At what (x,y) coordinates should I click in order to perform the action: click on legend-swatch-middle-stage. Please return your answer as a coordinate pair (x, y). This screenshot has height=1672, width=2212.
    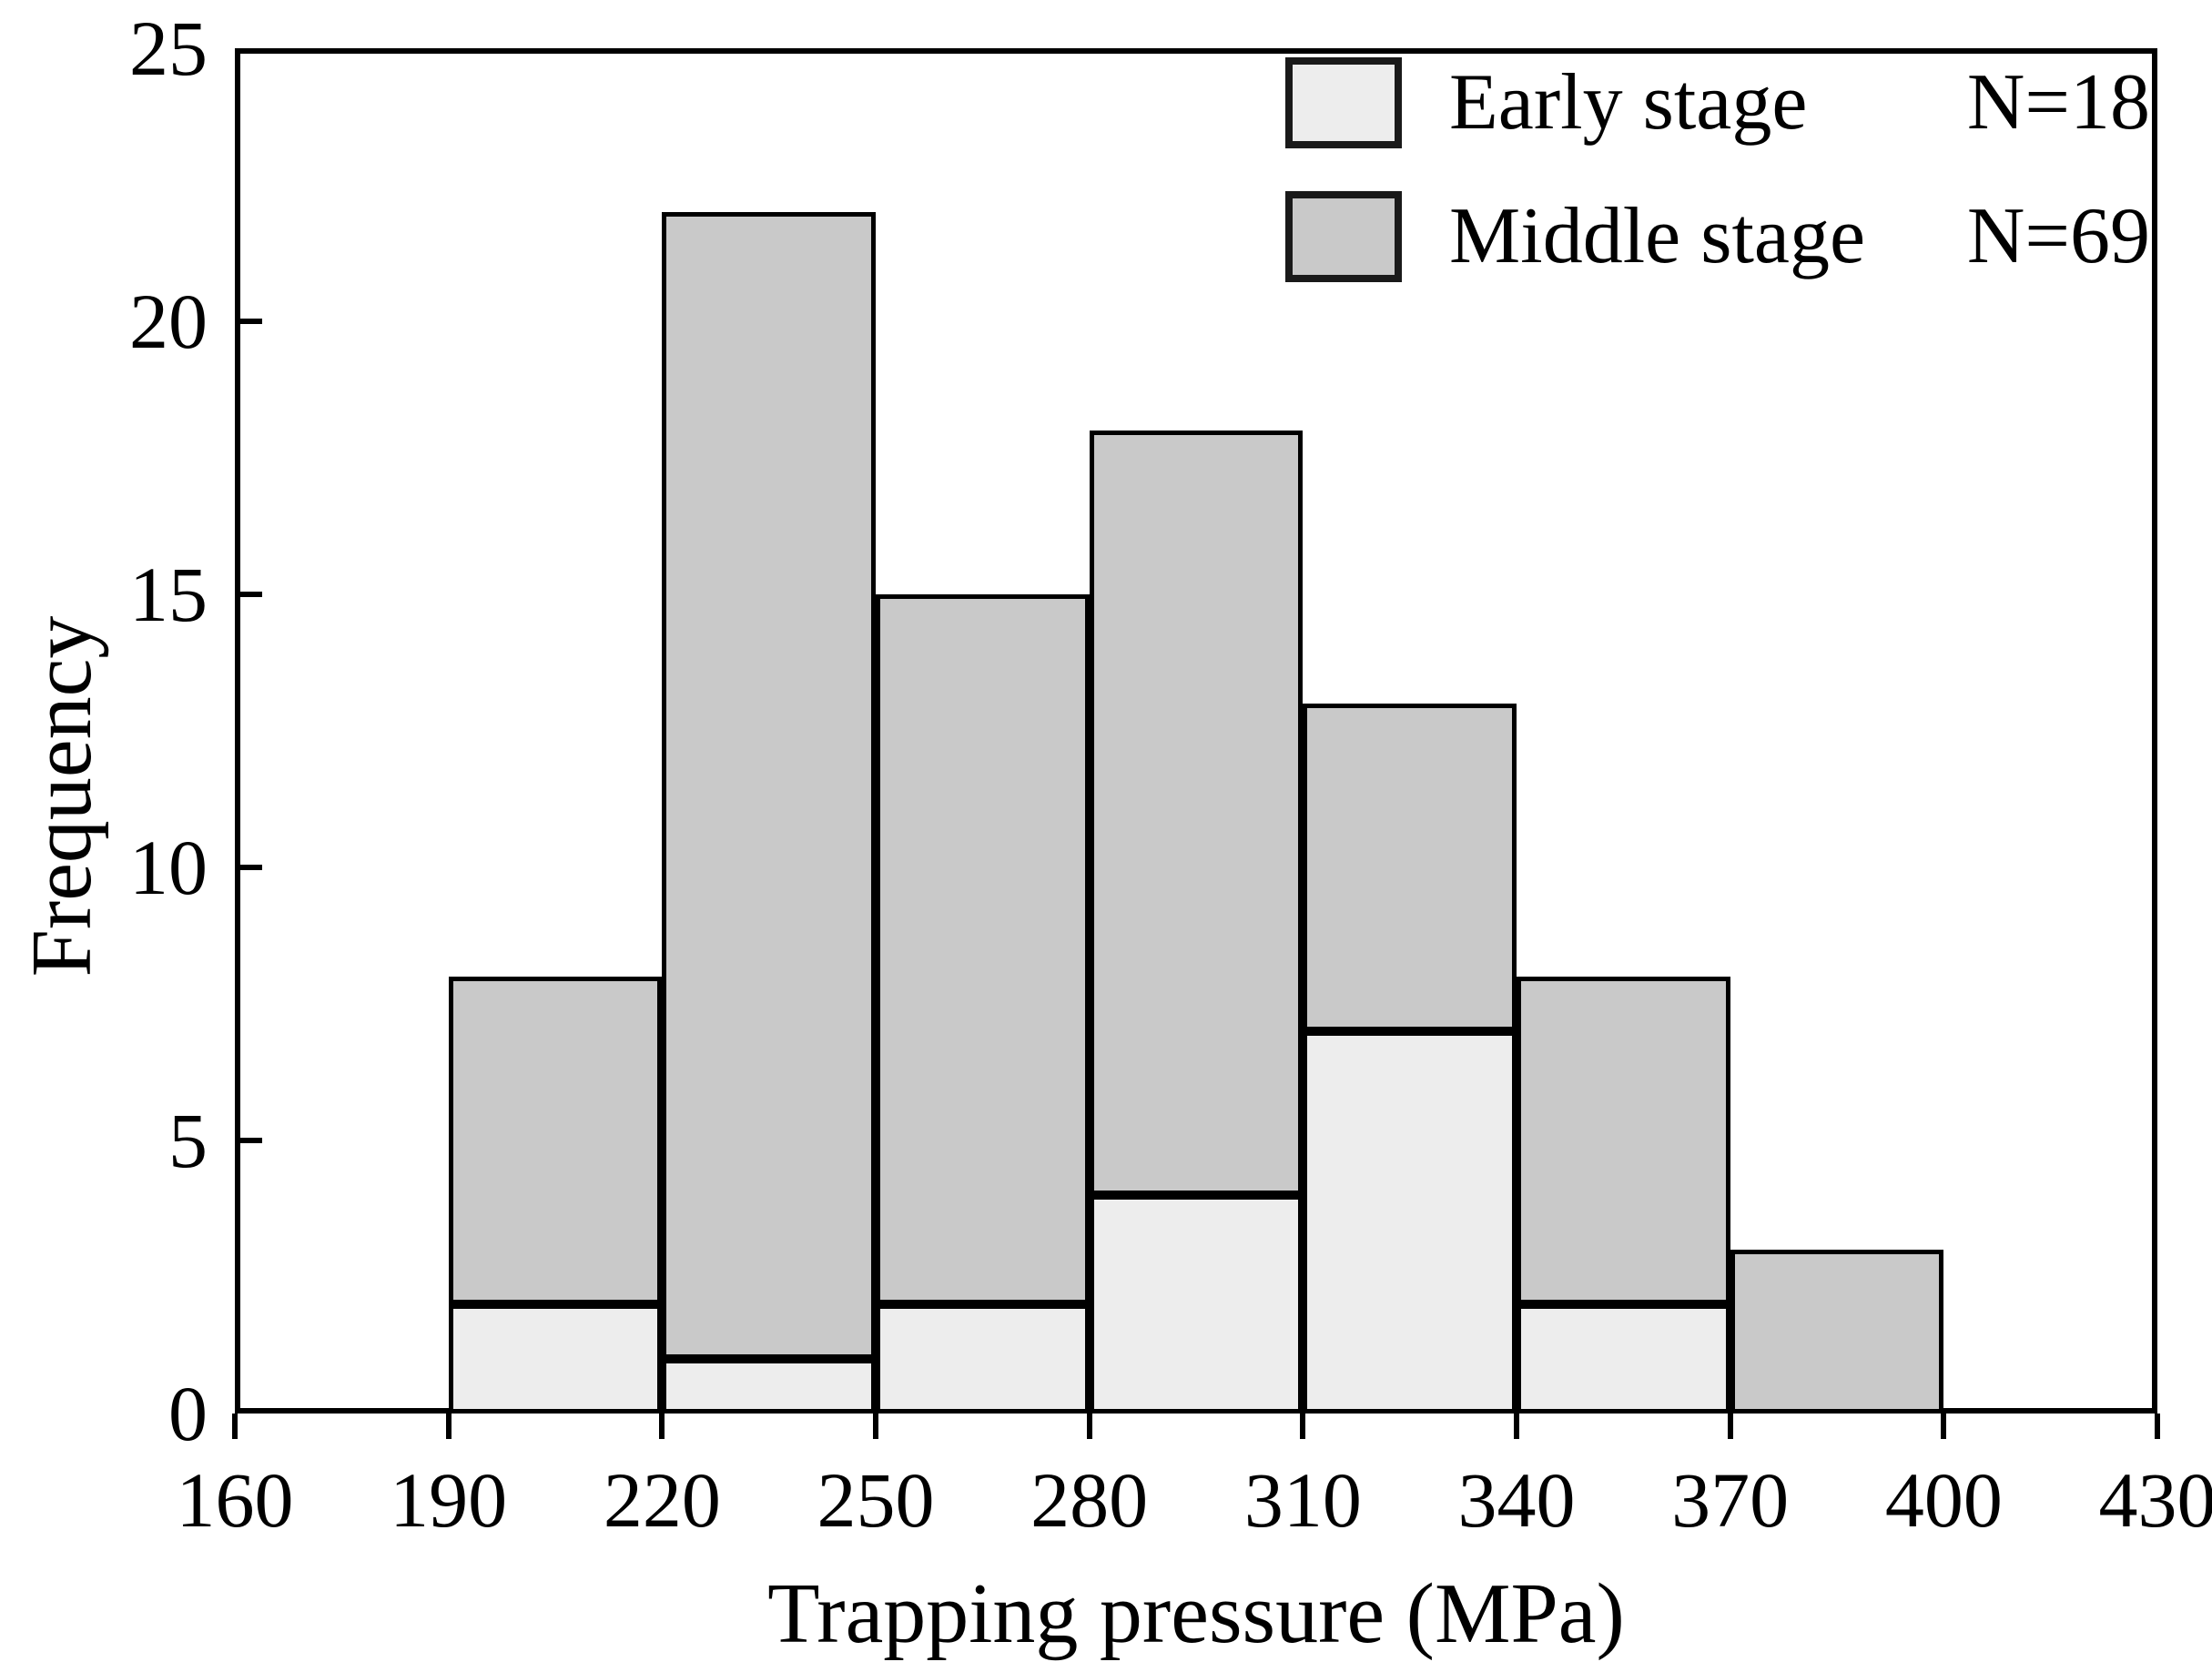
    Looking at the image, I should click on (1343, 236).